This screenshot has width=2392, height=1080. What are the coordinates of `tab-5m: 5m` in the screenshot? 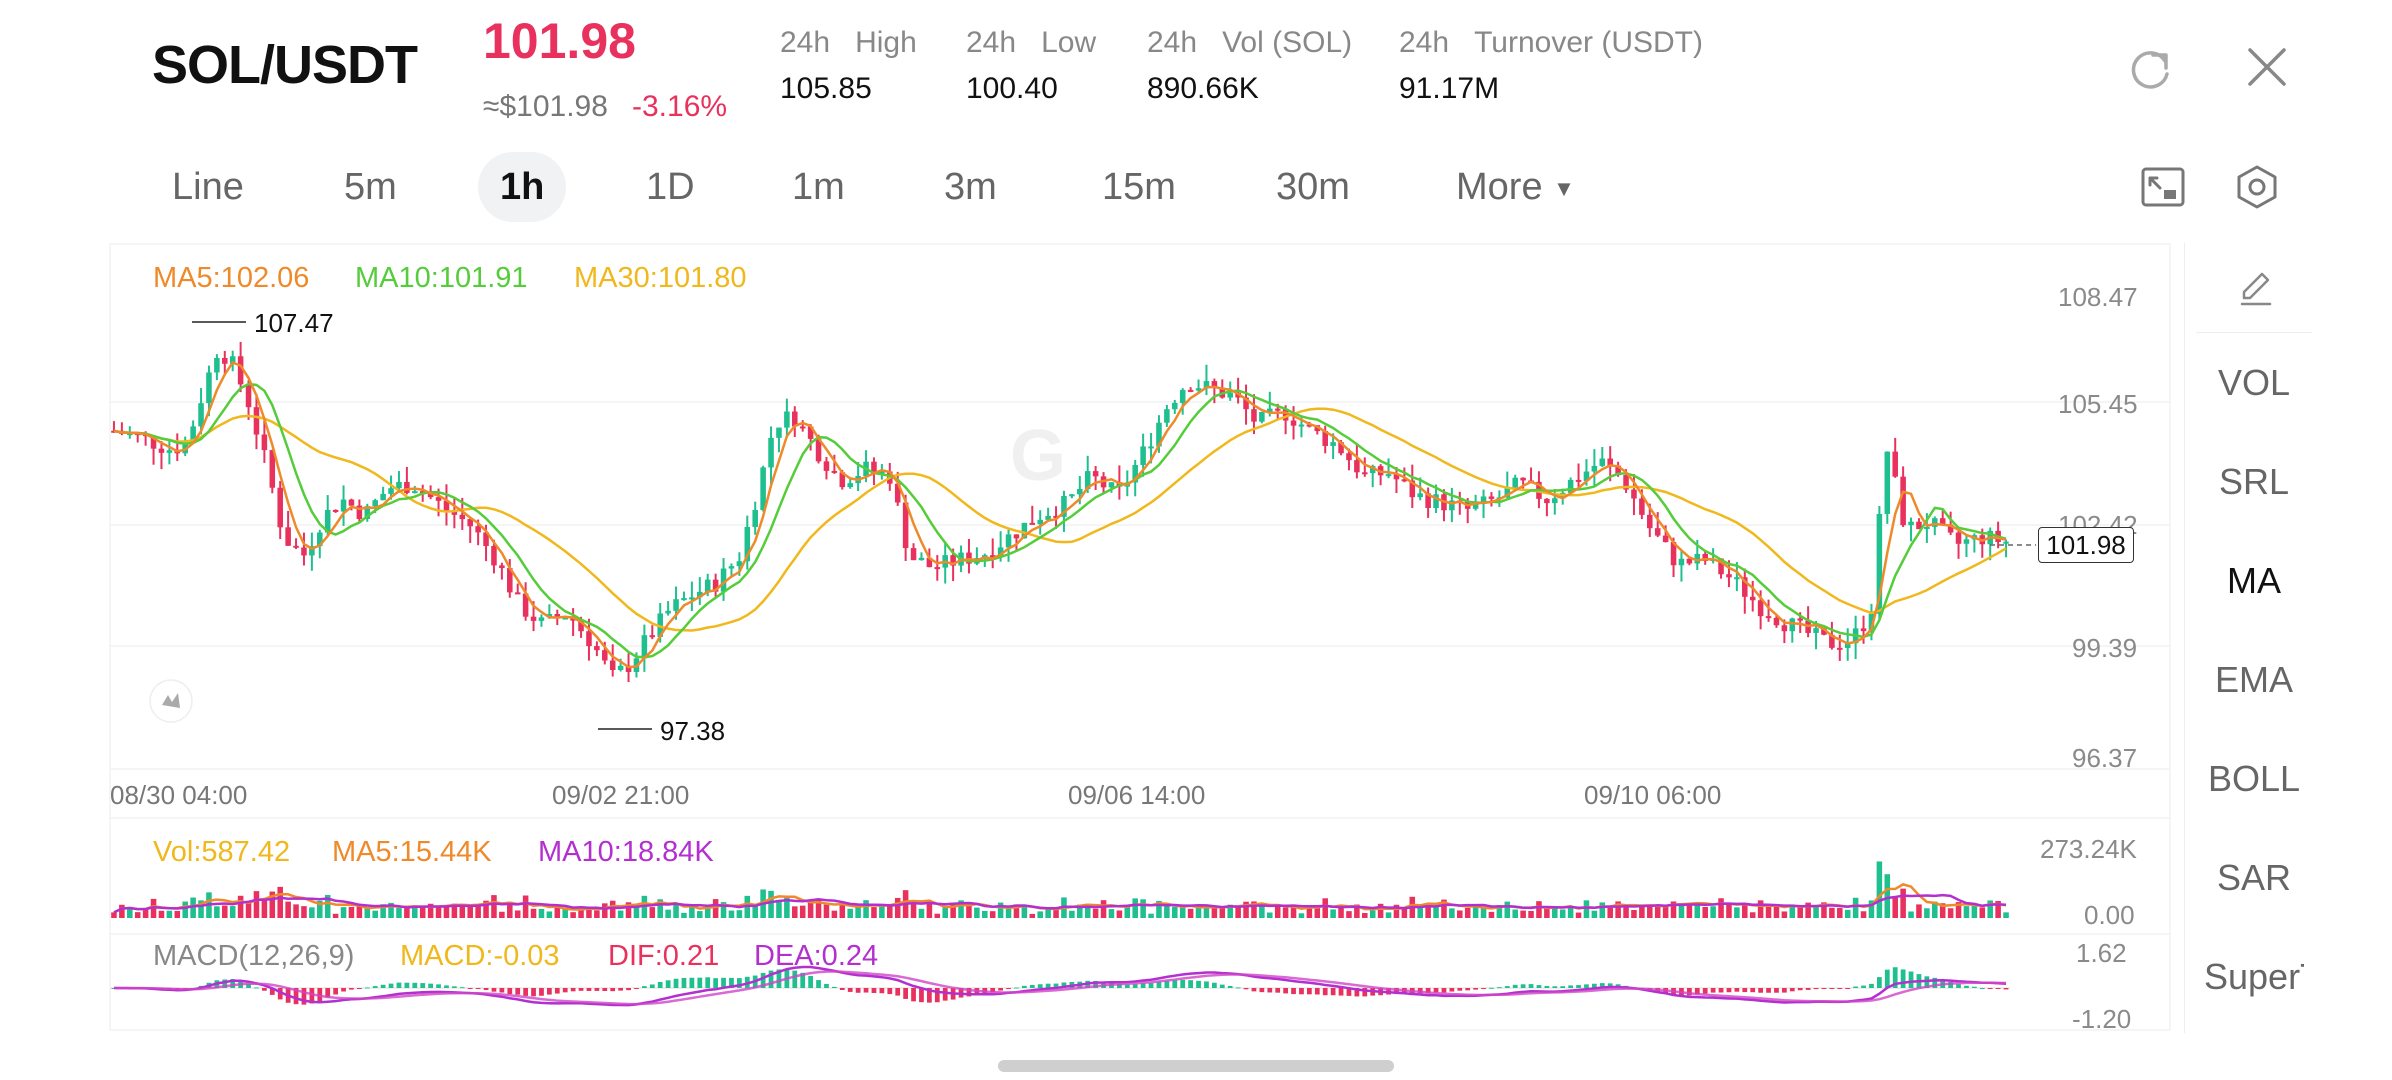 It's located at (370, 187).